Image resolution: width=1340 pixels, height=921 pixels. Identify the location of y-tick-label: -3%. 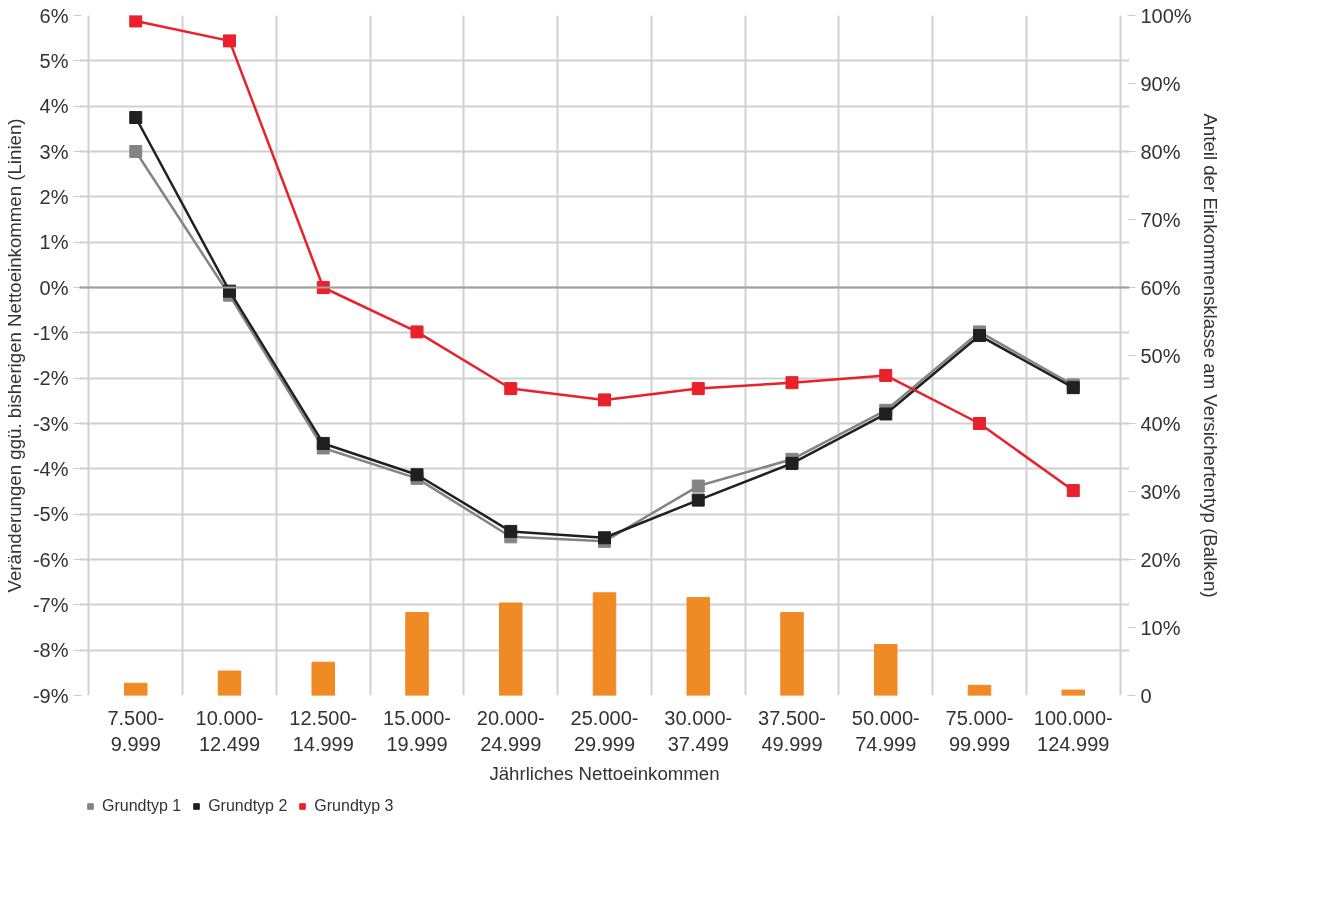
(50, 423).